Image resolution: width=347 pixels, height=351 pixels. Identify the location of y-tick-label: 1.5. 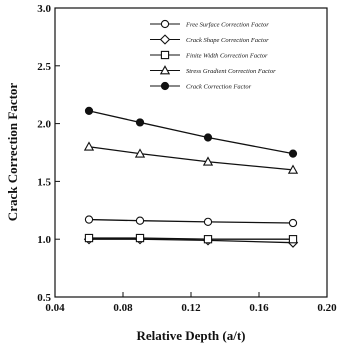
(44, 182).